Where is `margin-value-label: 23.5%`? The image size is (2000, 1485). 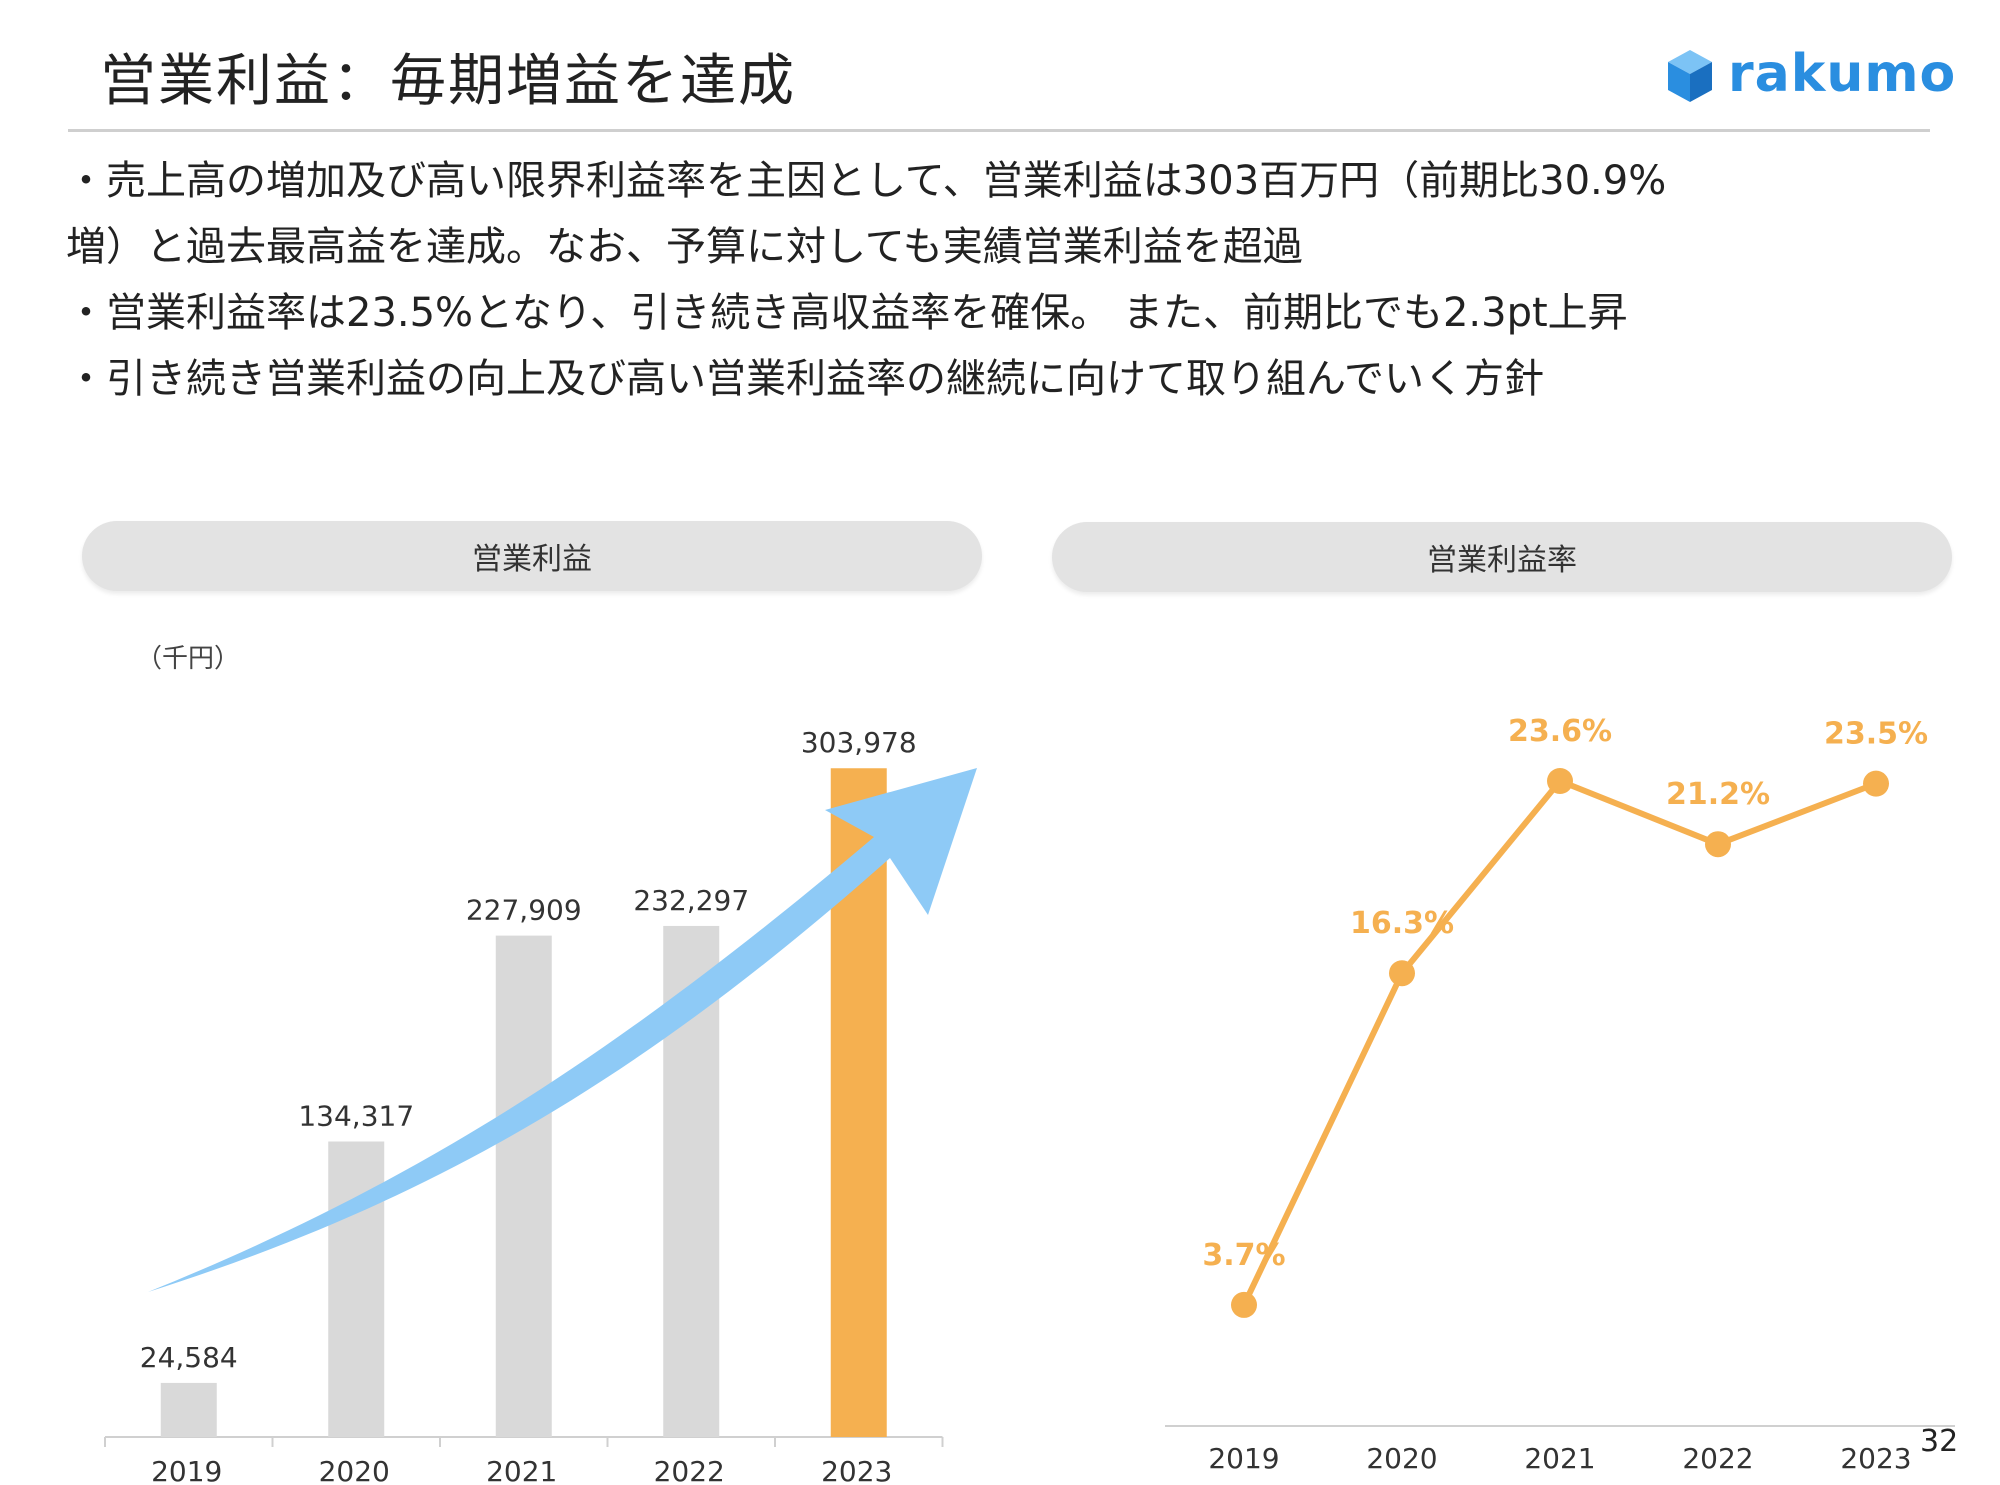 margin-value-label: 23.5% is located at coordinates (1876, 734).